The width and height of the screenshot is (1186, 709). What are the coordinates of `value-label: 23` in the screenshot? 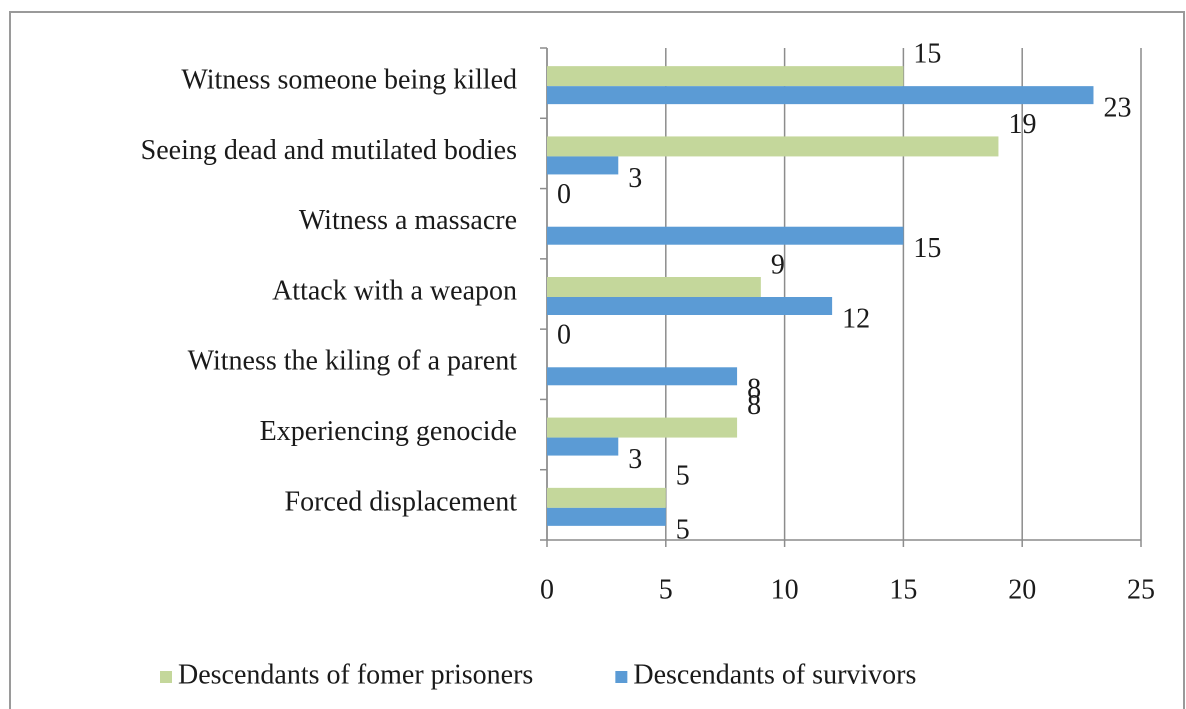 It's located at (1117, 108).